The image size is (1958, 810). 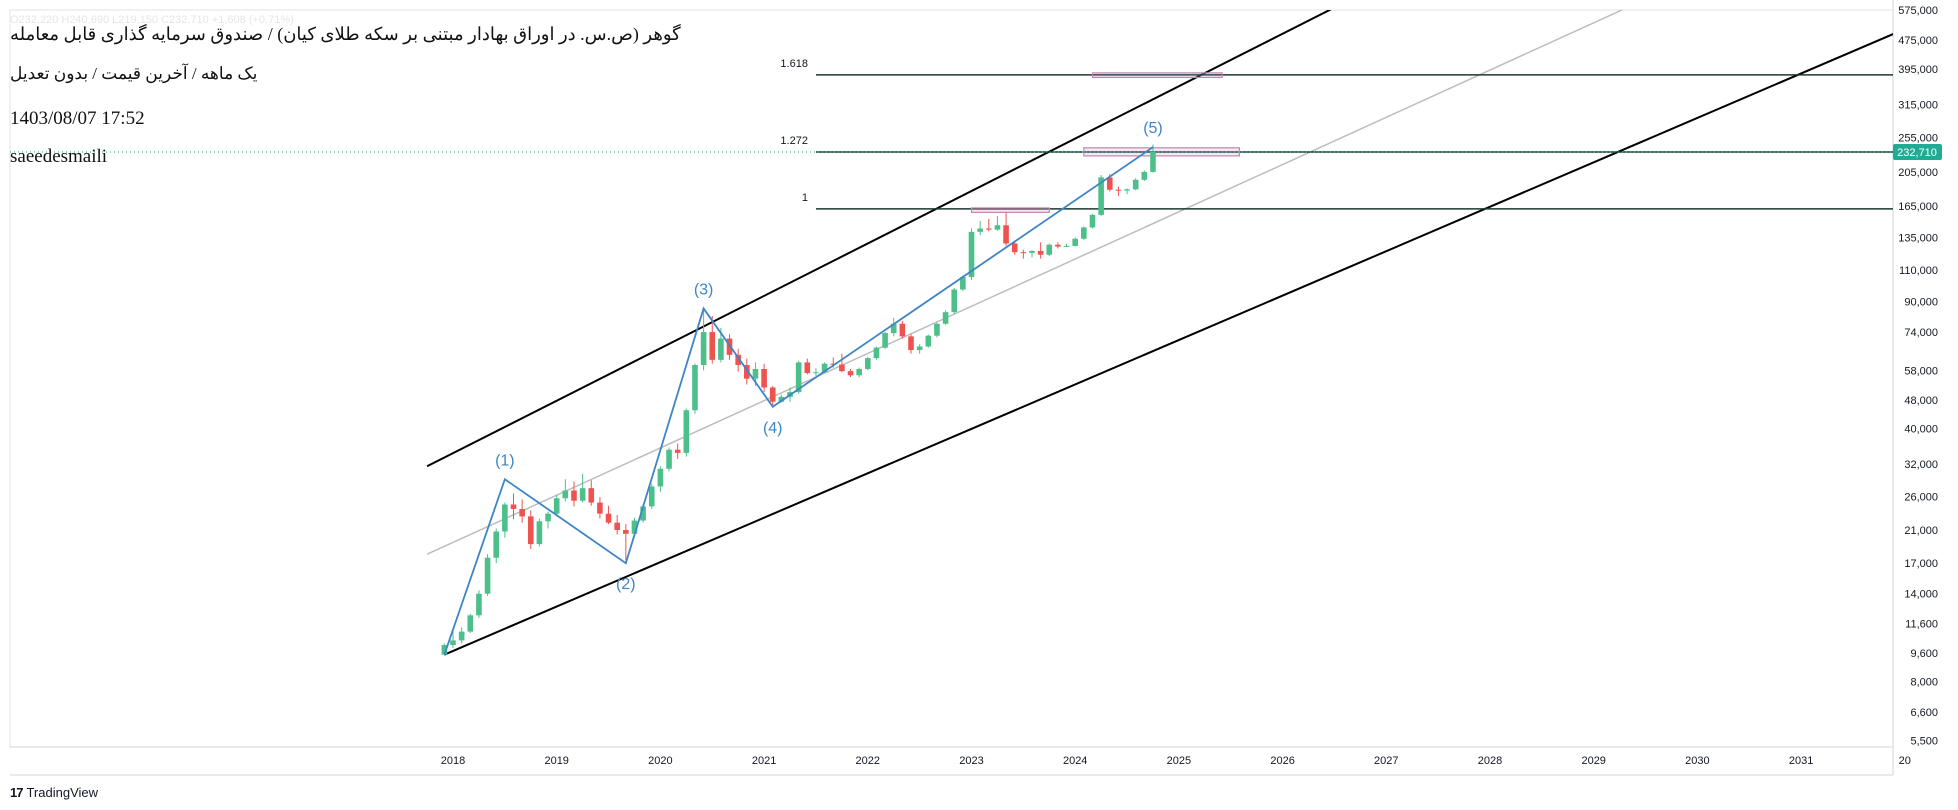 What do you see at coordinates (1918, 70) in the screenshot?
I see `price-tick-label: 395,000` at bounding box center [1918, 70].